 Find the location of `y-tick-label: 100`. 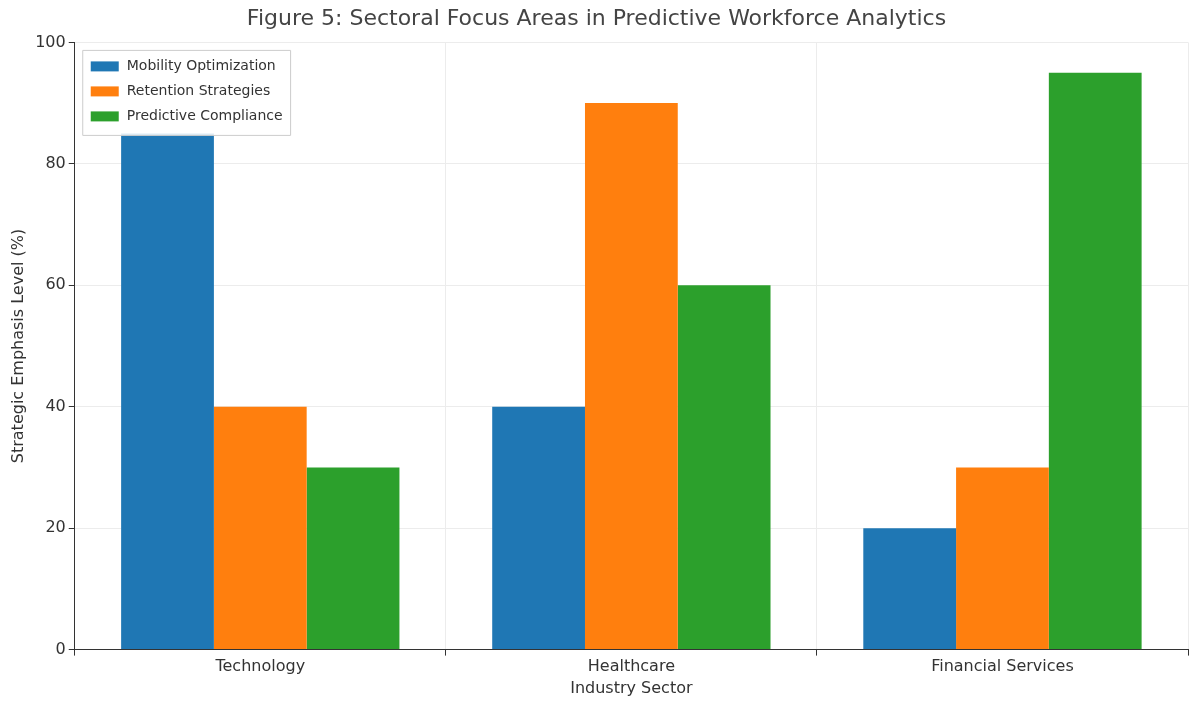

y-tick-label: 100 is located at coordinates (50, 41).